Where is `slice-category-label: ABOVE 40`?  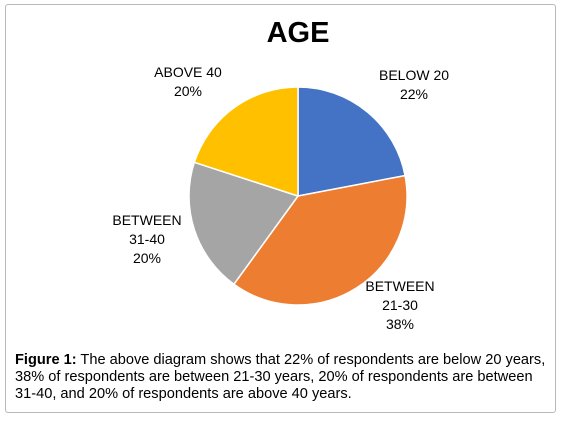 slice-category-label: ABOVE 40 is located at coordinates (188, 72).